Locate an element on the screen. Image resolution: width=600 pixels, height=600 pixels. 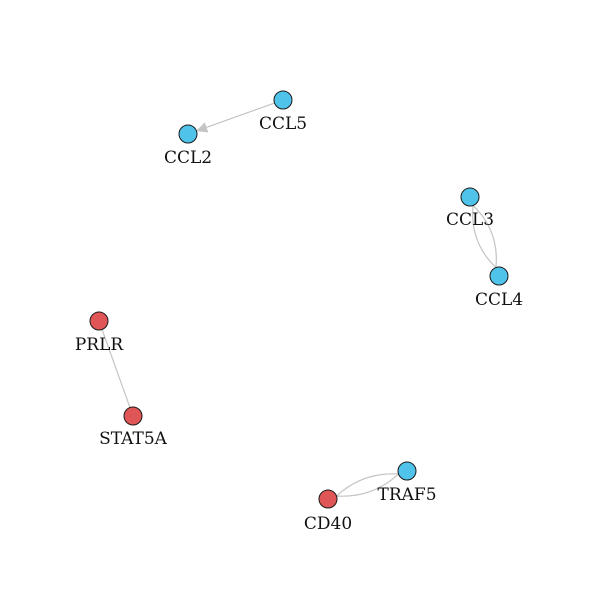
node-traf5: TRAF5 is located at coordinates (407, 483).